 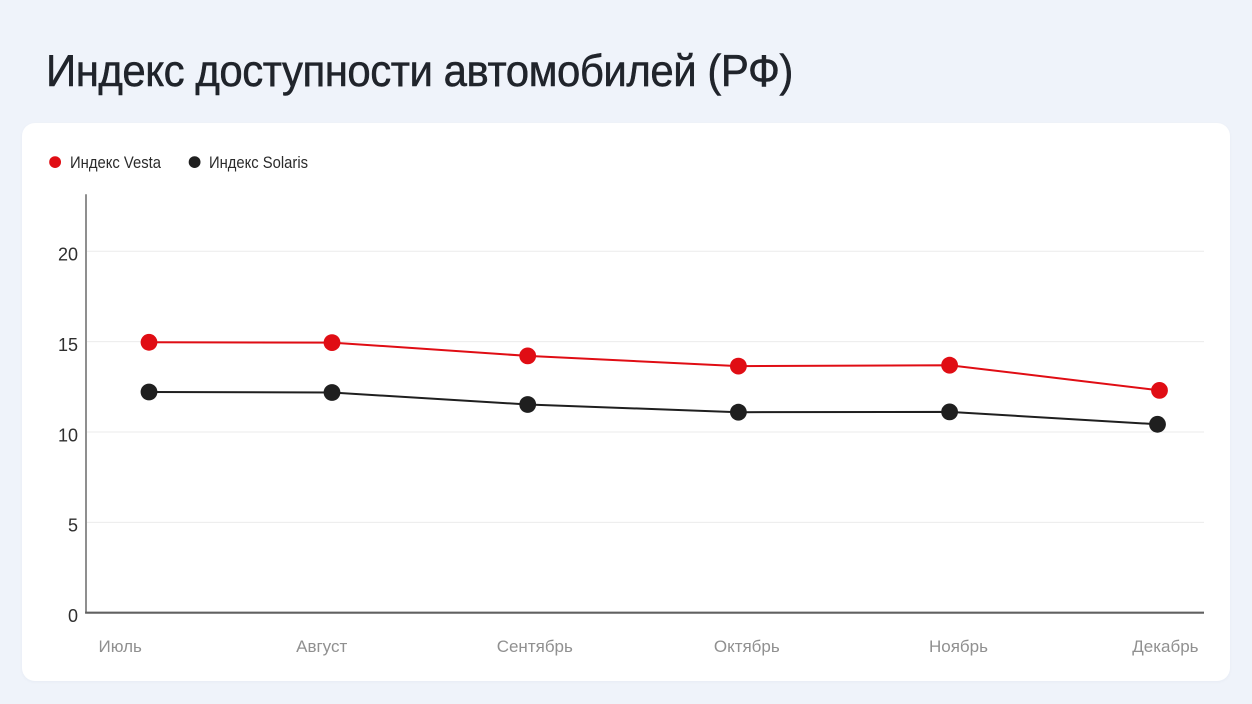 What do you see at coordinates (68, 435) in the screenshot?
I see `svg-text: 10` at bounding box center [68, 435].